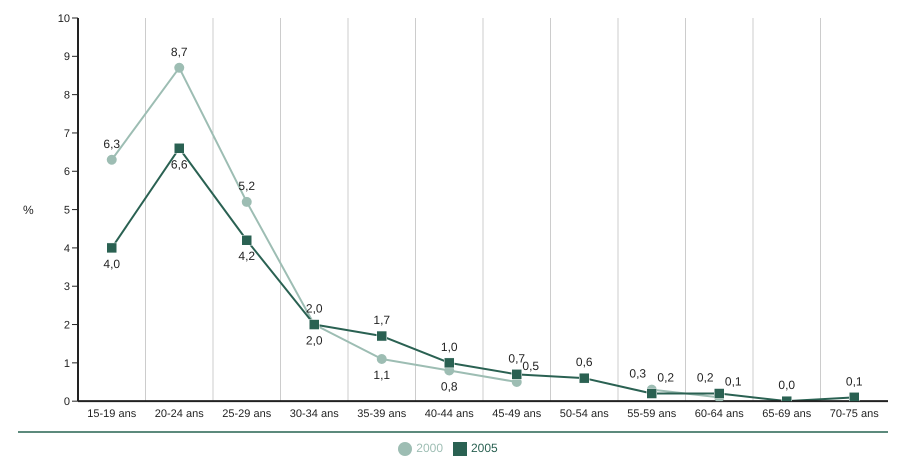 The image size is (911, 469). I want to click on x-tick-label: 55-59 ans, so click(652, 414).